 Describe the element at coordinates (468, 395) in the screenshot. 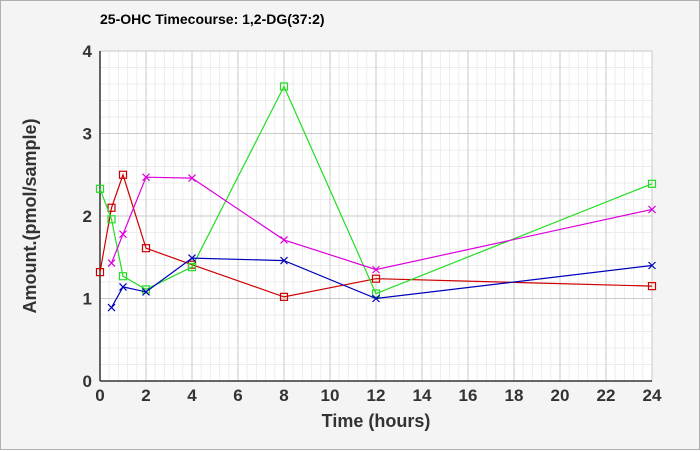

I see `x-tick-label: 16` at that location.